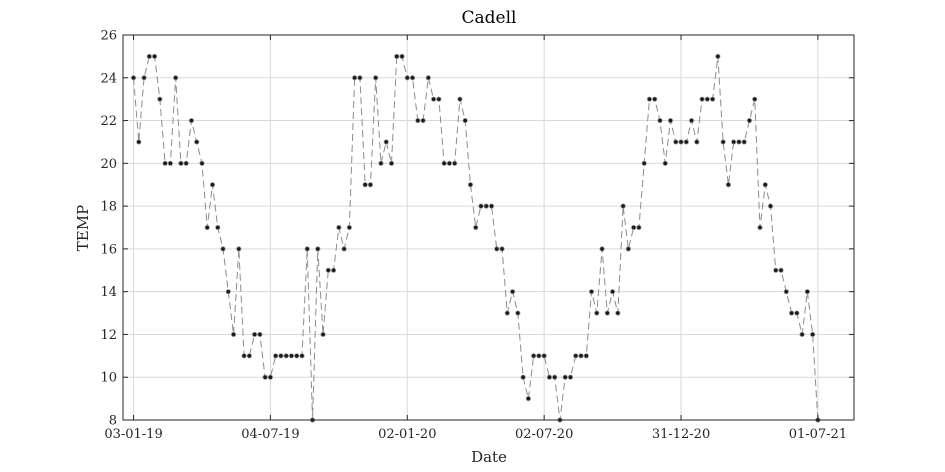  Describe the element at coordinates (113, 421) in the screenshot. I see `y-tick-label: 8` at that location.